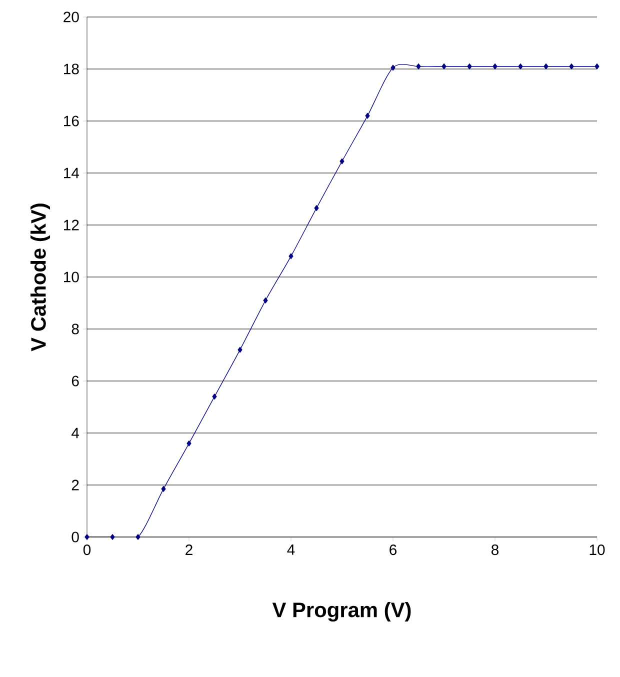 The width and height of the screenshot is (620, 677). I want to click on y-tick-label: 4, so click(76, 433).